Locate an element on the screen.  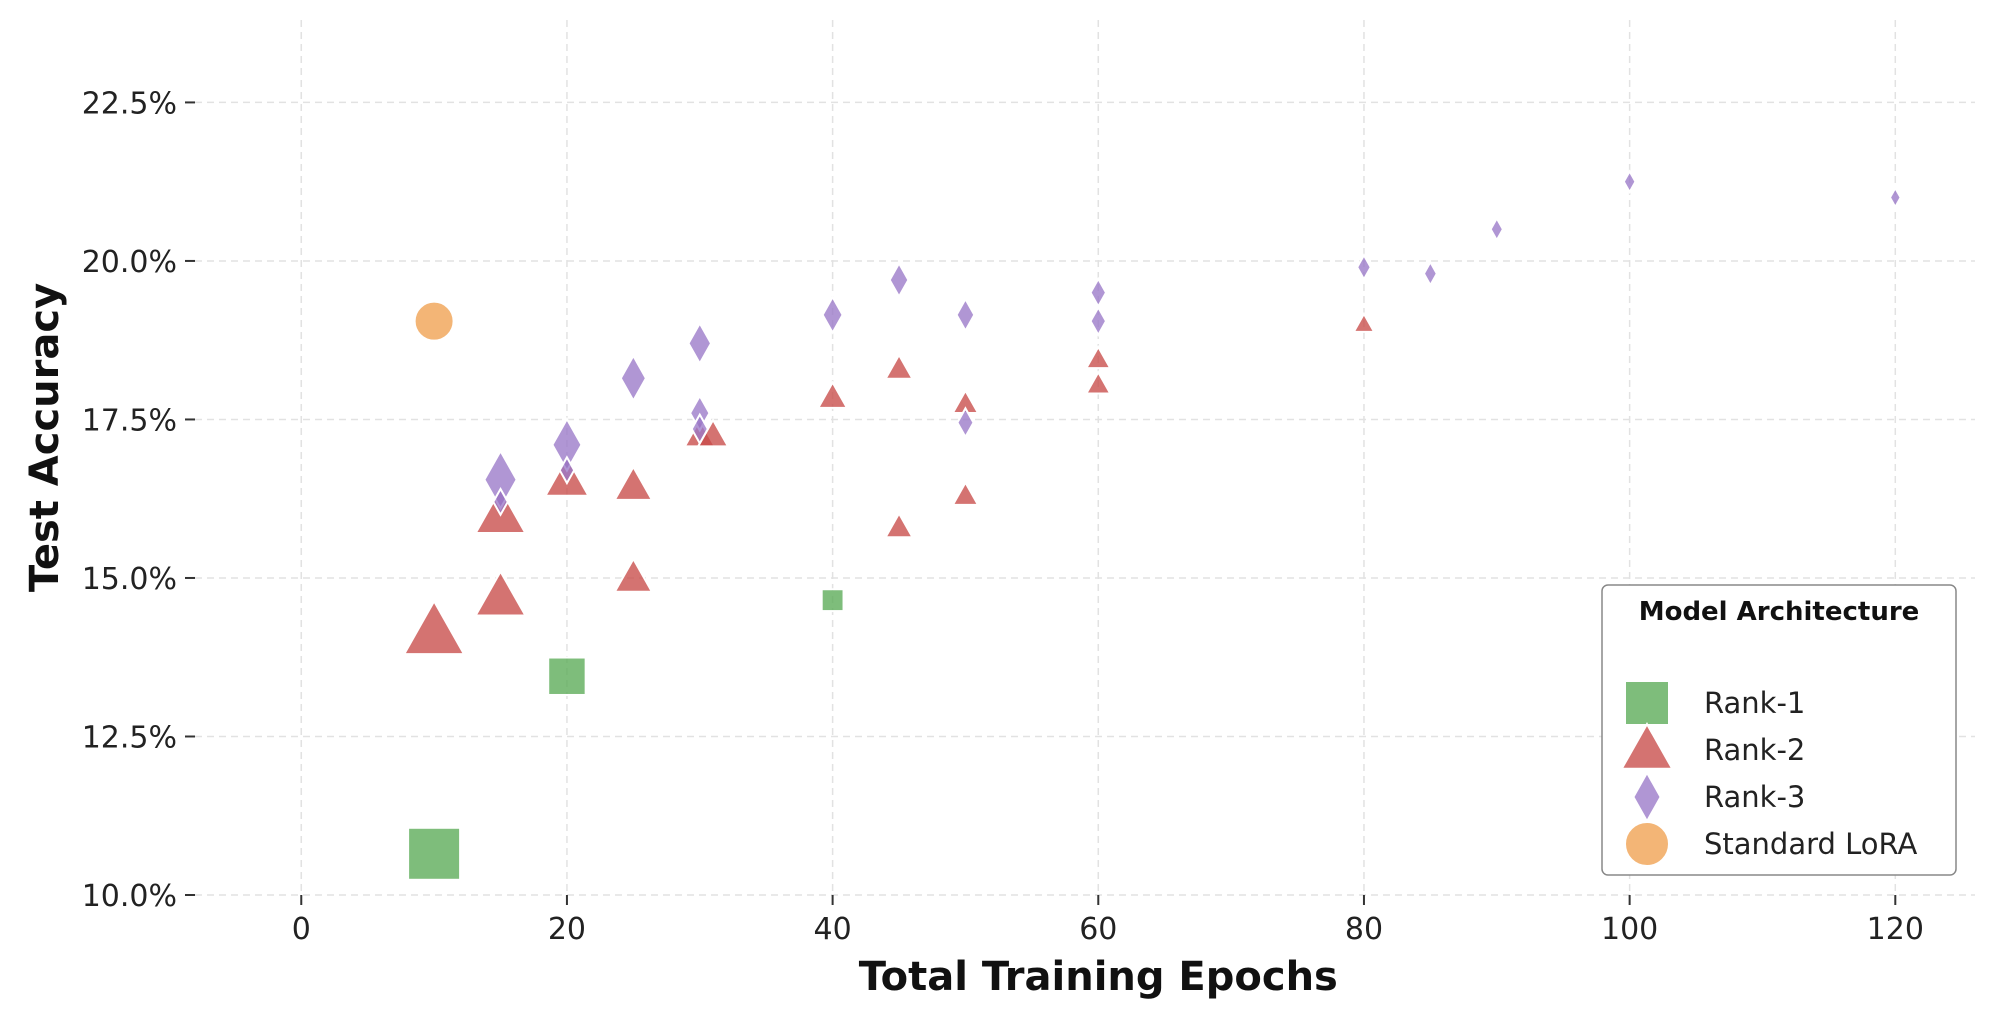
y-tick-label: 12.5% is located at coordinates (129, 737).